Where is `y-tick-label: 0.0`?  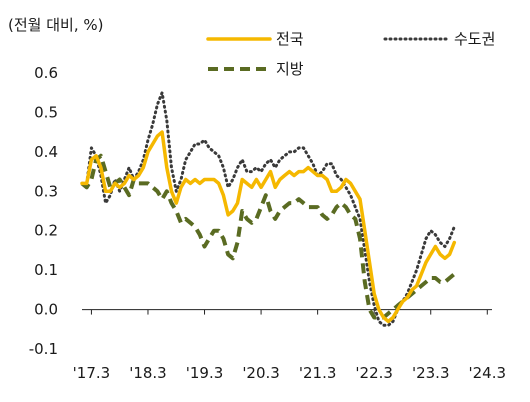 y-tick-label: 0.0 is located at coordinates (46, 310).